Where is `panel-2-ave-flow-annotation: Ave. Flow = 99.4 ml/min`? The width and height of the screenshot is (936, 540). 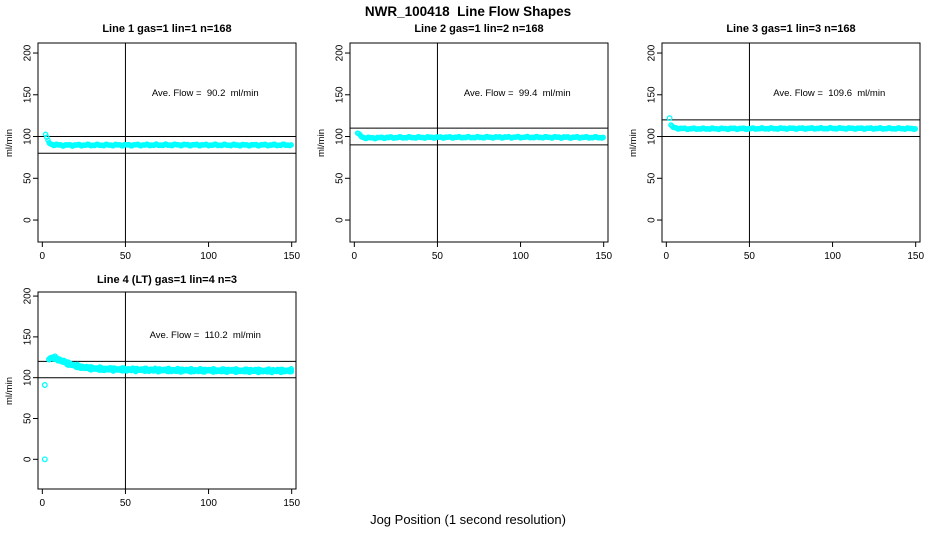
panel-2-ave-flow-annotation: Ave. Flow = 99.4 ml/min is located at coordinates (517, 93).